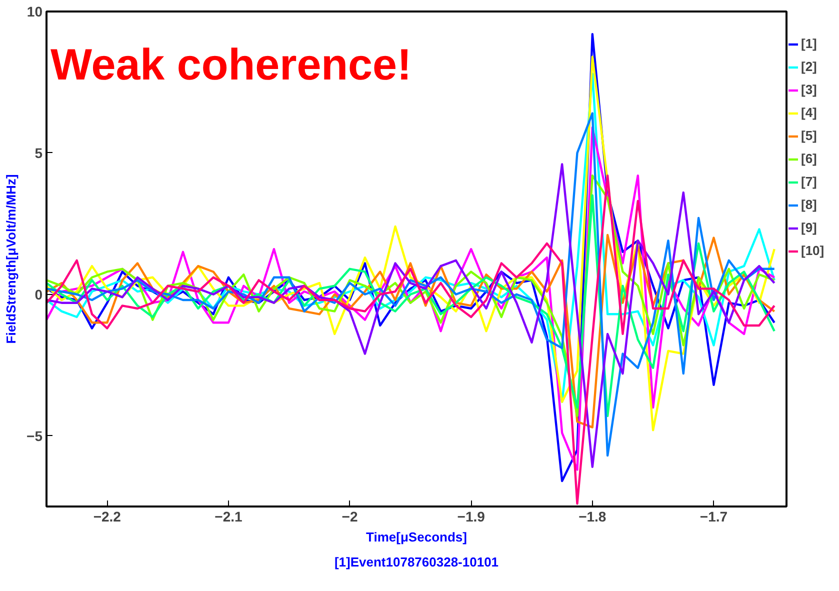 The image size is (839, 591). What do you see at coordinates (809, 135) in the screenshot?
I see `legend-label: [5]` at bounding box center [809, 135].